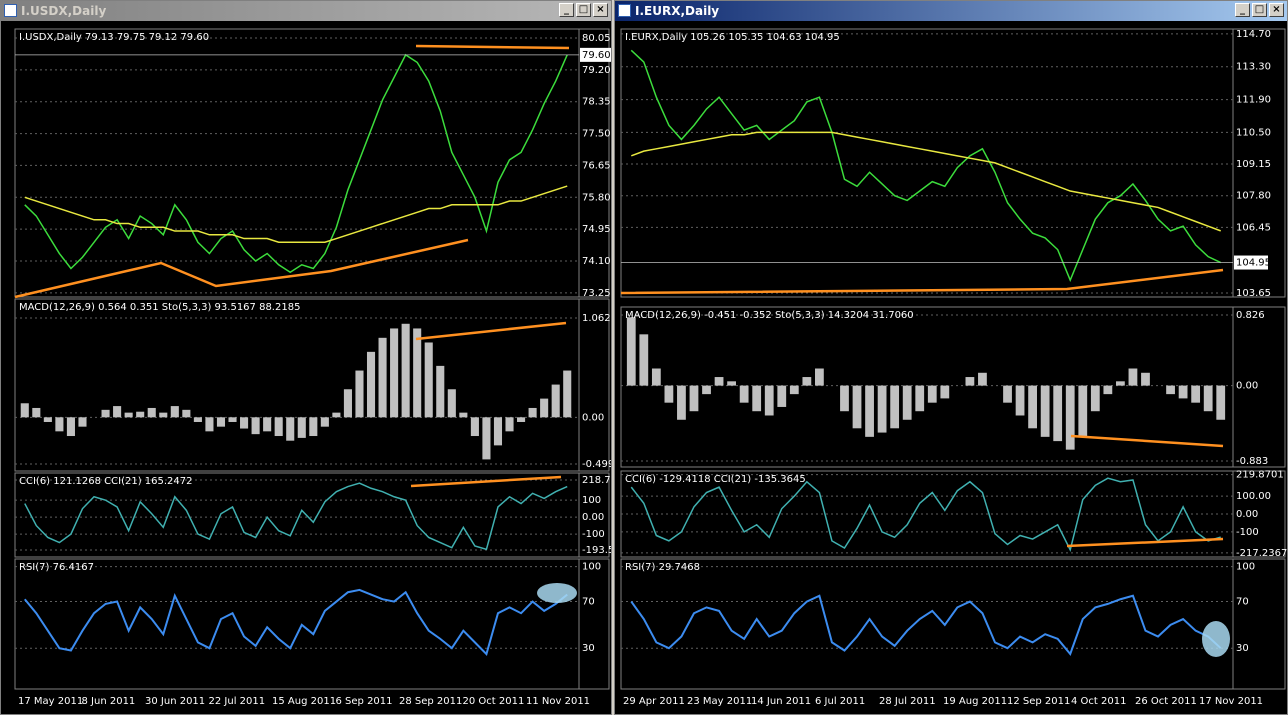 Image resolution: width=1288 pixels, height=715 pixels. I want to click on pane-label: CCI(6) -129.4118 CCI(21) -135.3645, so click(715, 479).